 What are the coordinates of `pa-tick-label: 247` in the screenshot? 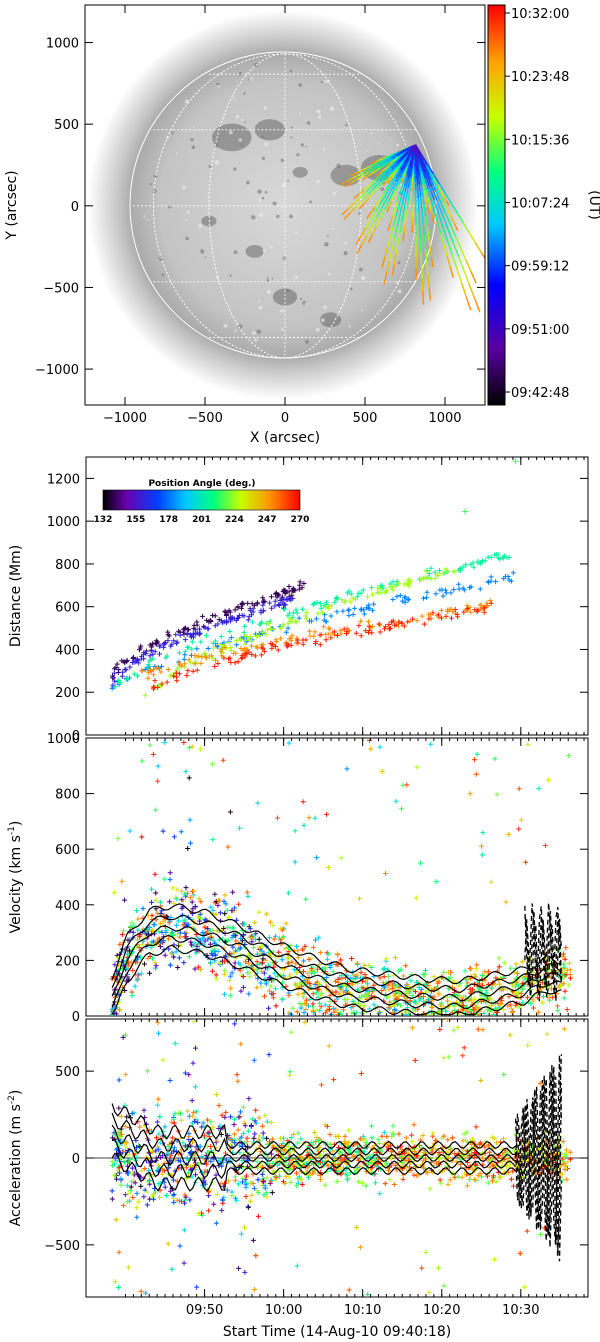 It's located at (267, 520).